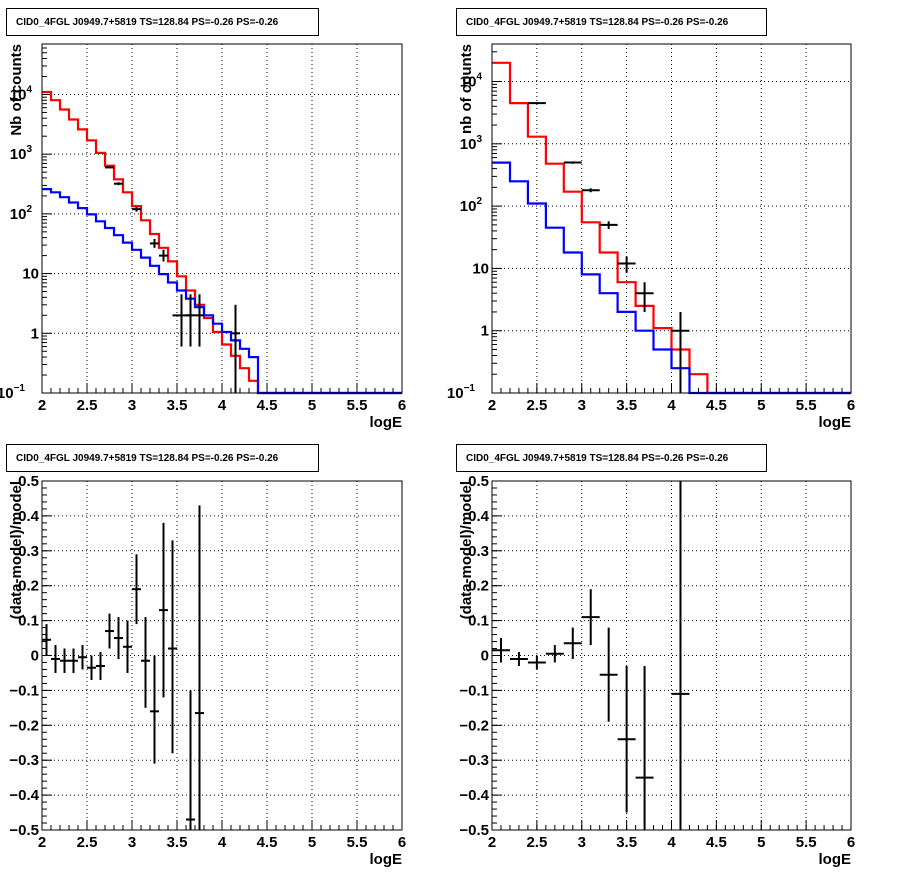 Image resolution: width=898 pixels, height=875 pixels. I want to click on y-tick-label: 10⁻¹, so click(461, 392).